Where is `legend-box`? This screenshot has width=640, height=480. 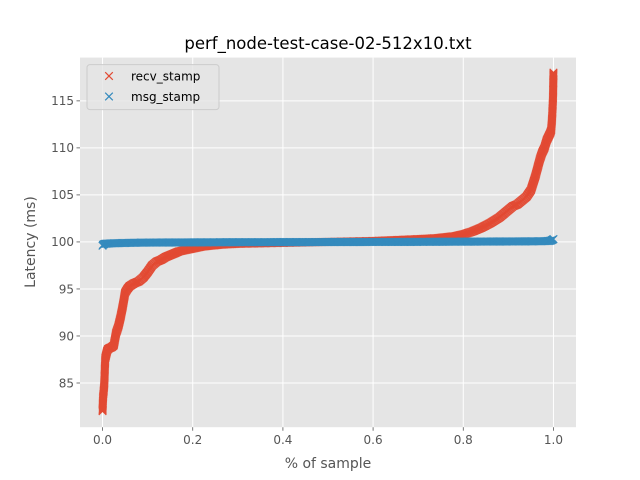
legend-box is located at coordinates (153, 87).